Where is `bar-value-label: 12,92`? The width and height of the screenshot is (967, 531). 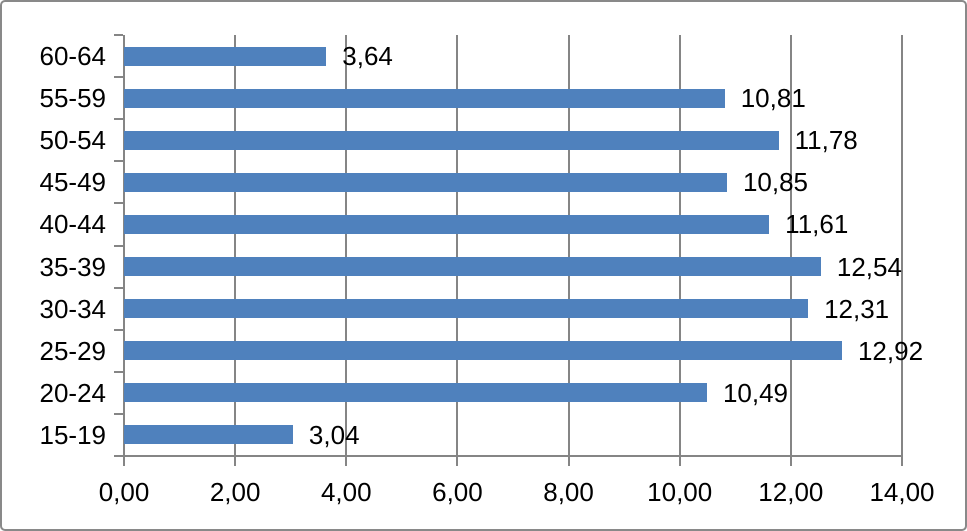
bar-value-label: 12,92 is located at coordinates (890, 350).